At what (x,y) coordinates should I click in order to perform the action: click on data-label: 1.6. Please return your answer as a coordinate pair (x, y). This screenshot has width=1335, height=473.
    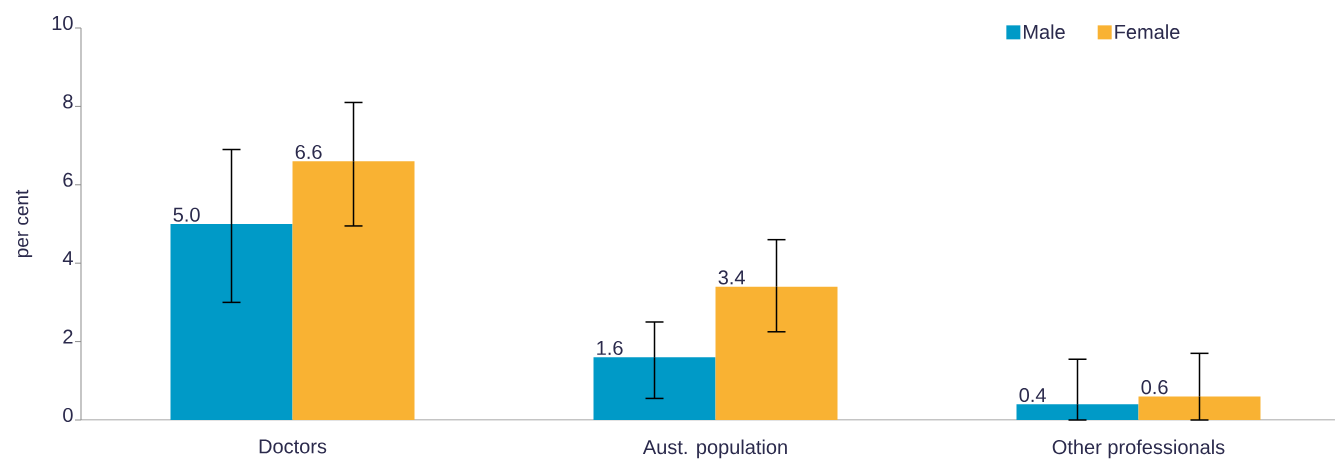
    Looking at the image, I should click on (610, 348).